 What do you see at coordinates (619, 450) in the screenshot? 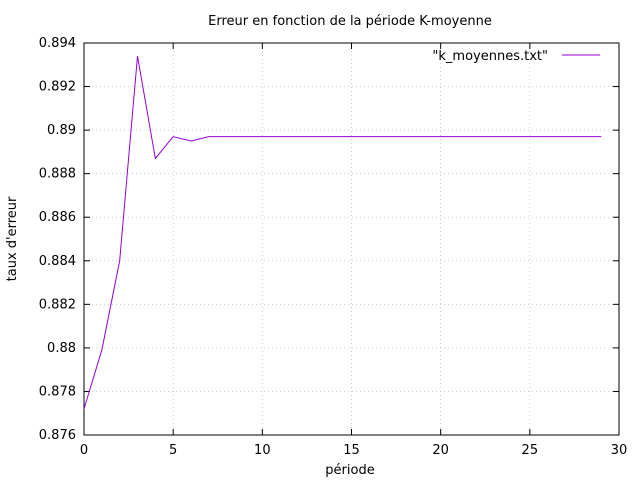
I see `x-tick-label: 30` at bounding box center [619, 450].